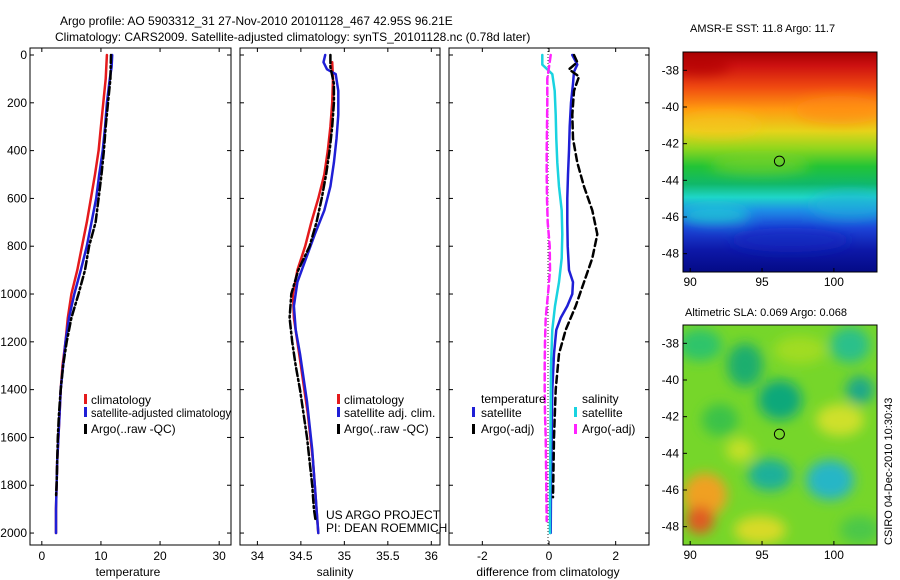 The height and width of the screenshot is (580, 900). Describe the element at coordinates (17, 246) in the screenshot. I see `y-tick-label: 800` at that location.